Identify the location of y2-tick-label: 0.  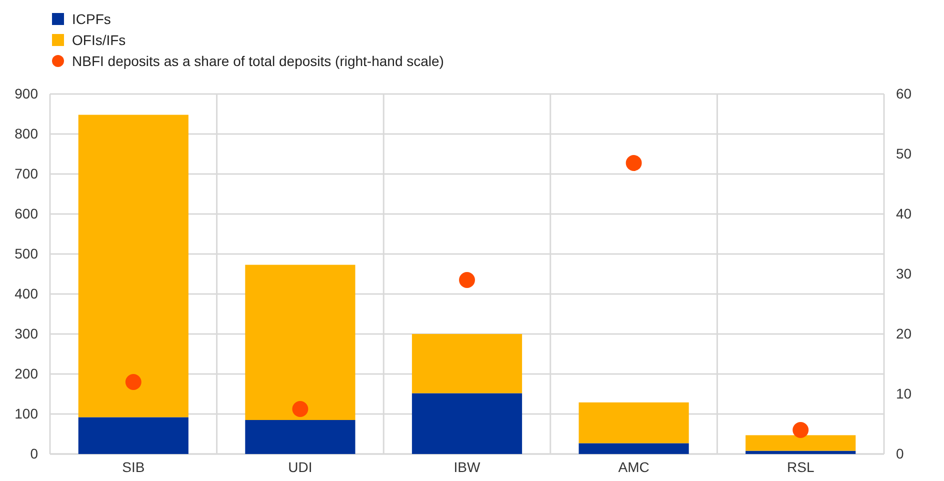
(900, 453).